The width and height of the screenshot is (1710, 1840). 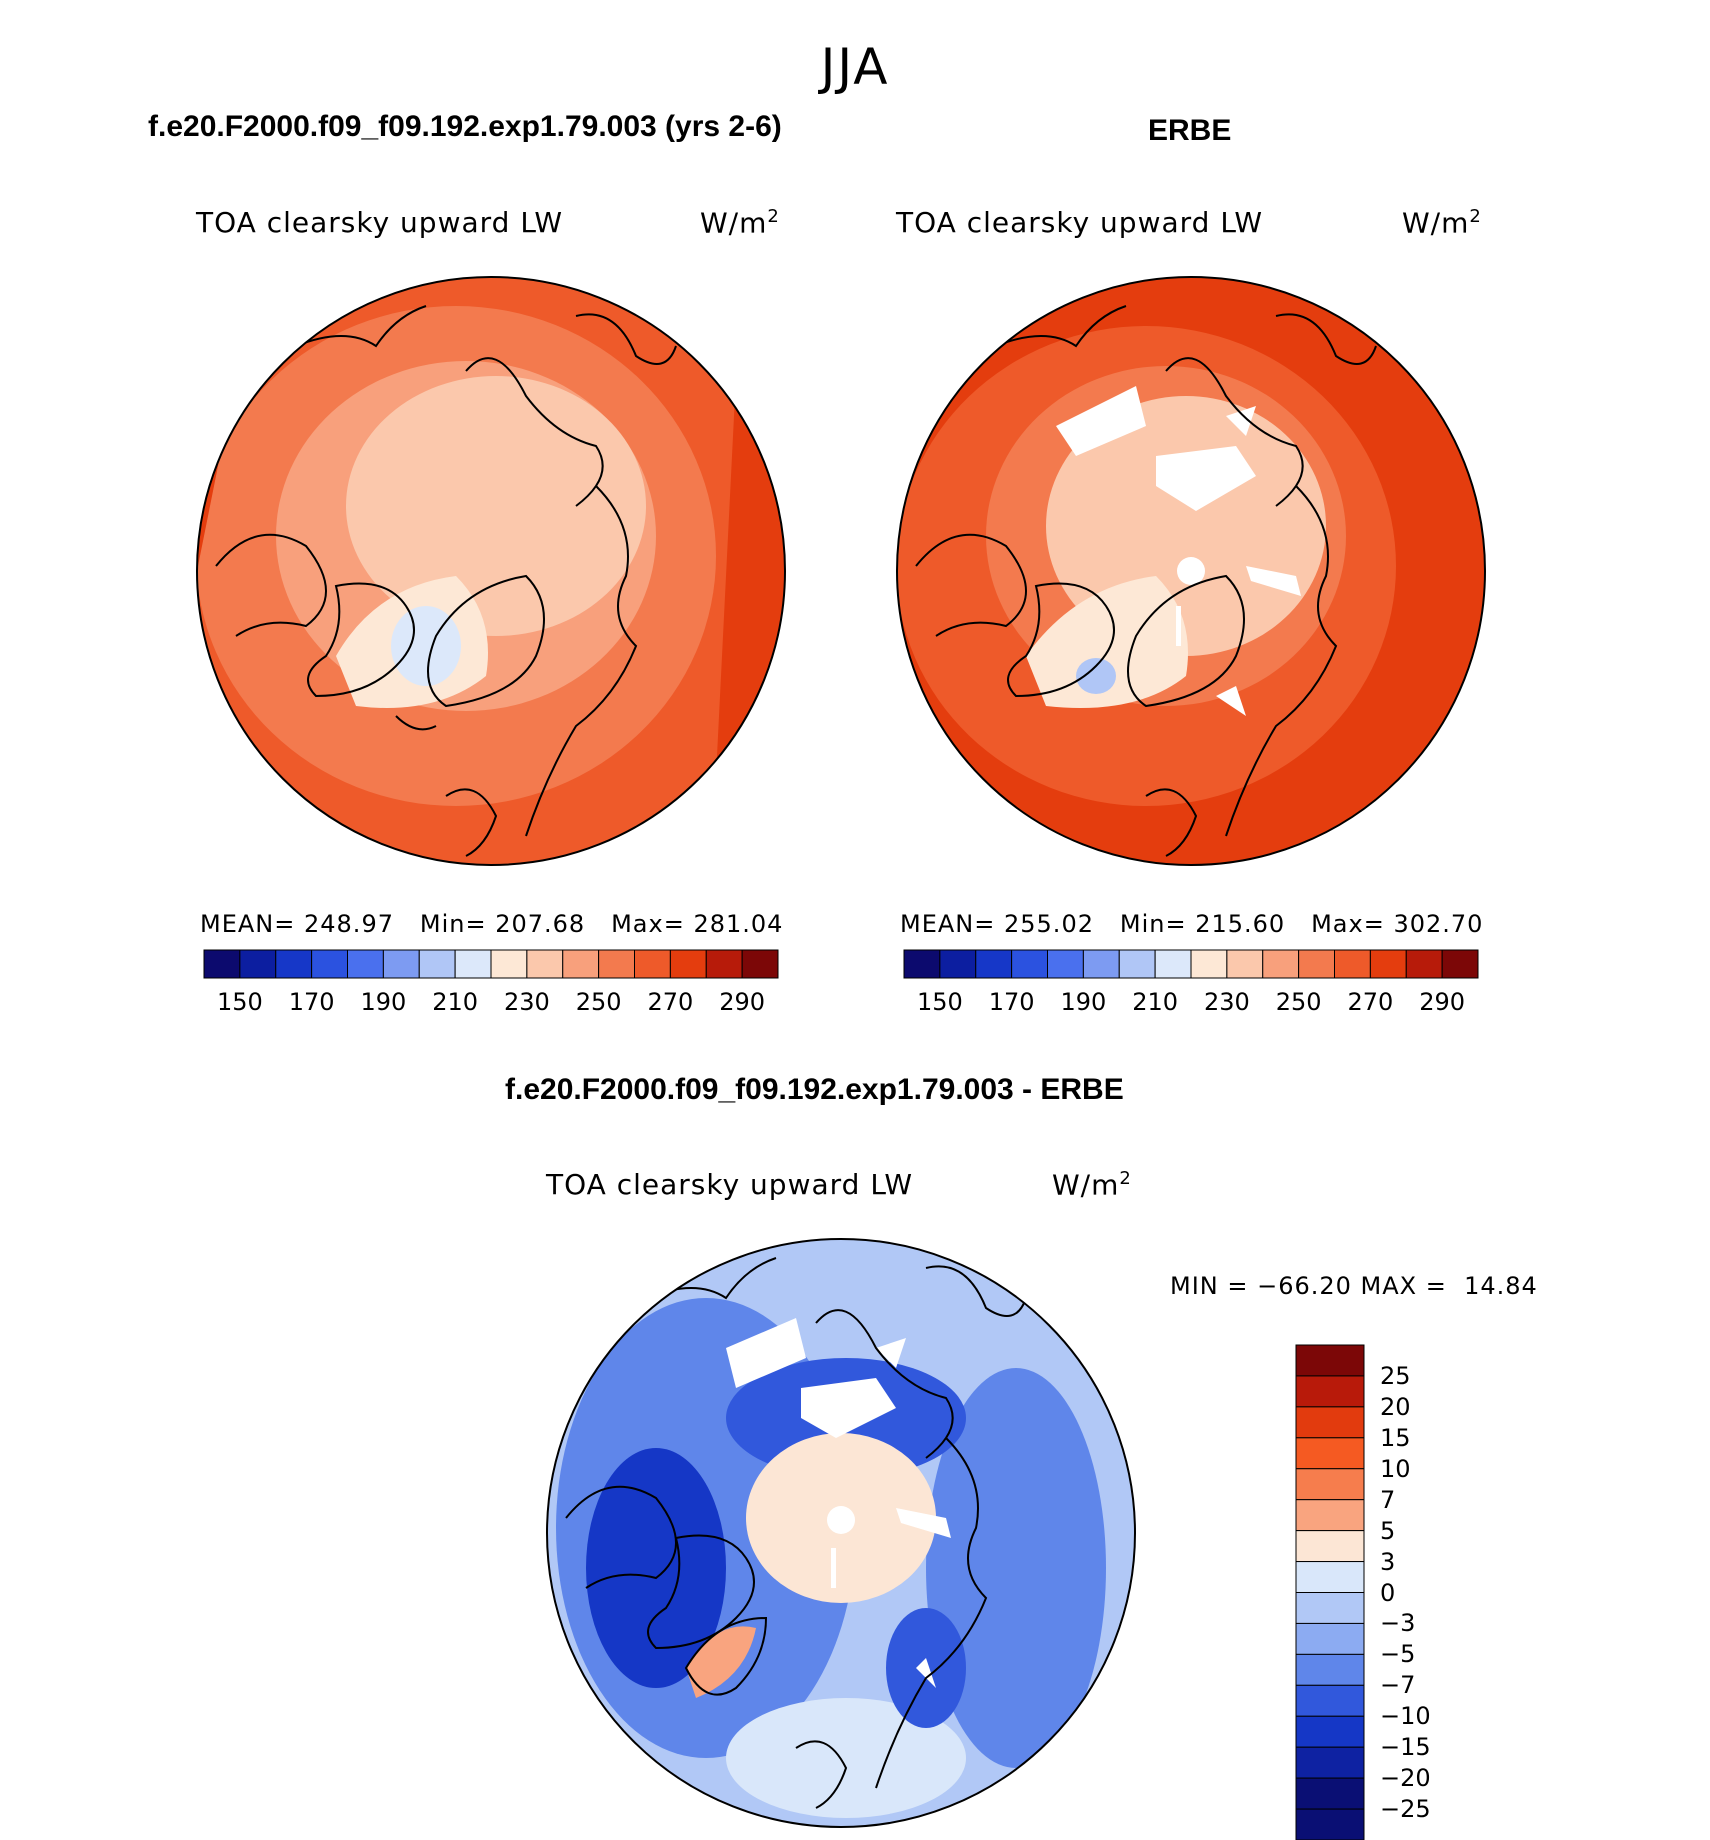 What do you see at coordinates (1405, 1778) in the screenshot?
I see `diff-colorbar-tick-label: −20` at bounding box center [1405, 1778].